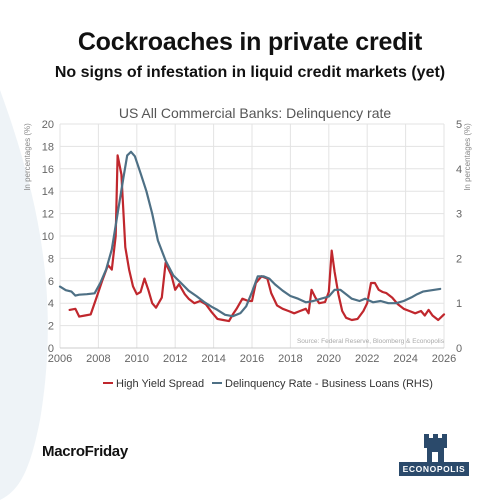 This screenshot has width=500, height=500. What do you see at coordinates (60, 359) in the screenshot?
I see `x-tick-label: 2006` at bounding box center [60, 359].